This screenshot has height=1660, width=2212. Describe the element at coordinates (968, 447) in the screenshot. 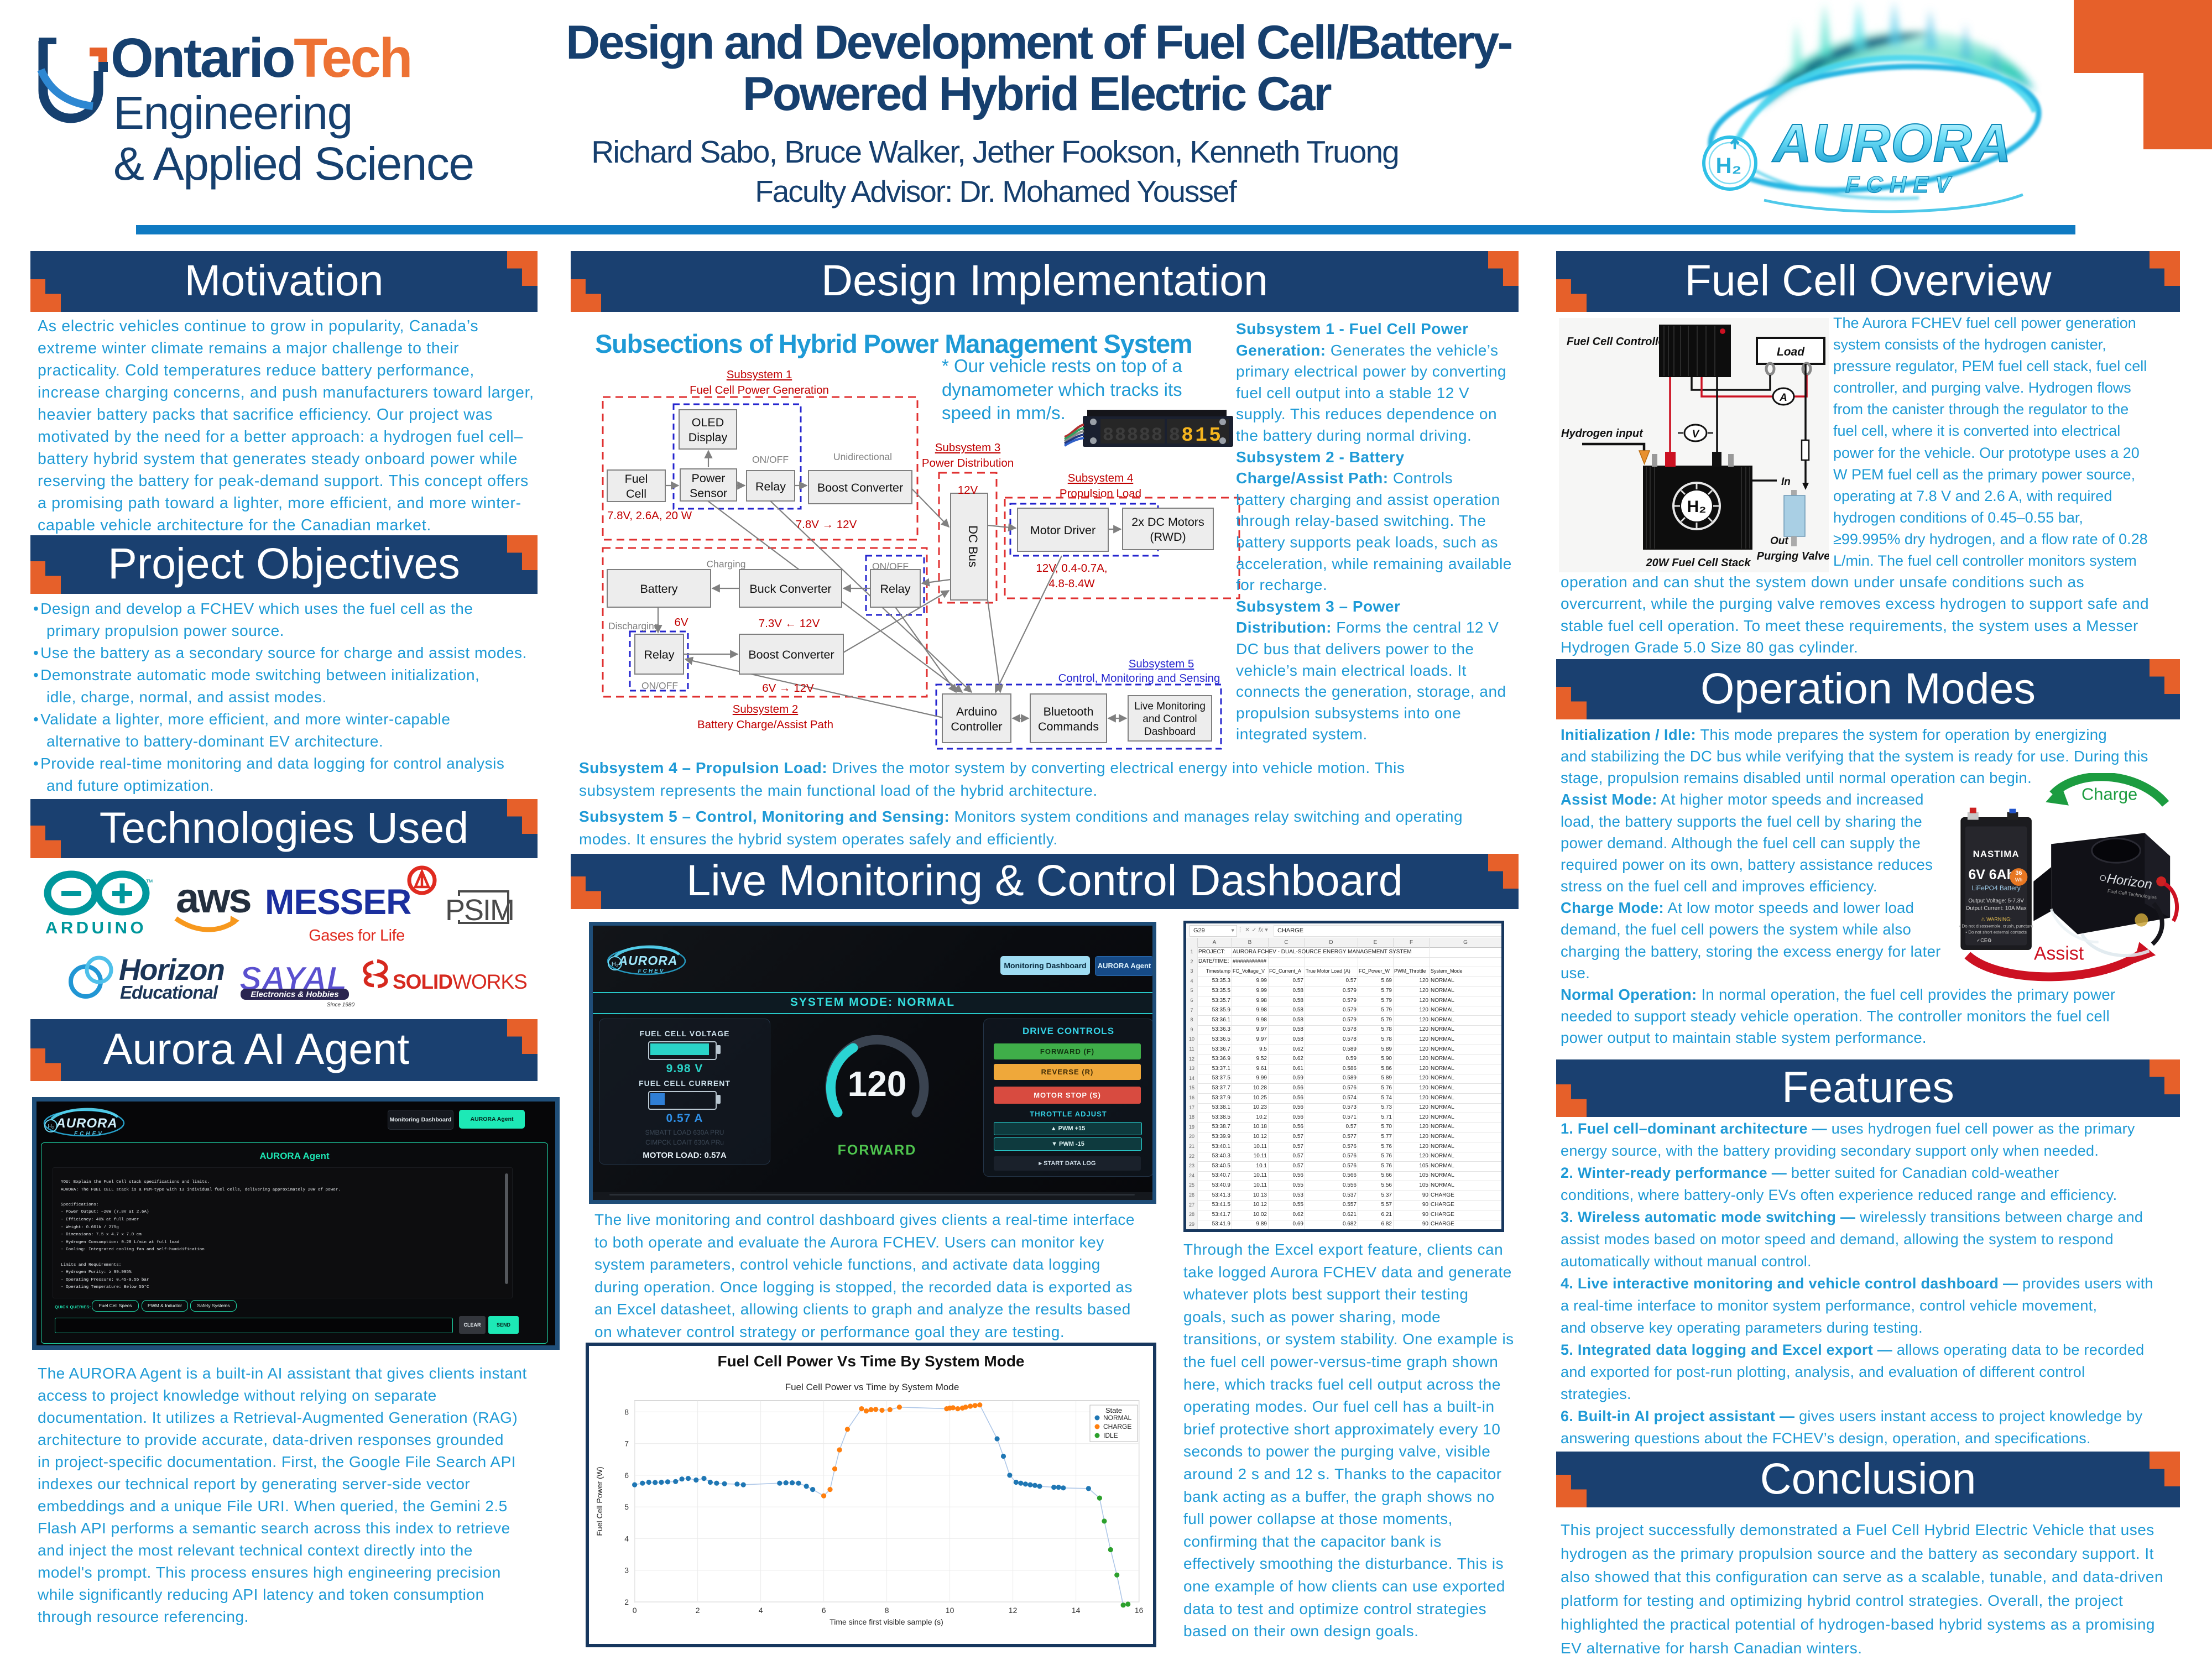

I see `svg-text: Subsystem 3` at that location.